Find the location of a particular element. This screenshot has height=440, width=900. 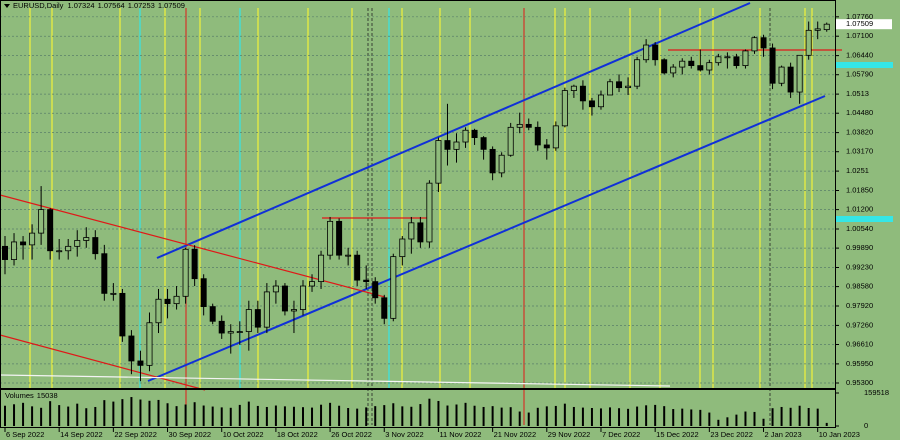

y-tick-label: 0.98580 is located at coordinates (859, 286).